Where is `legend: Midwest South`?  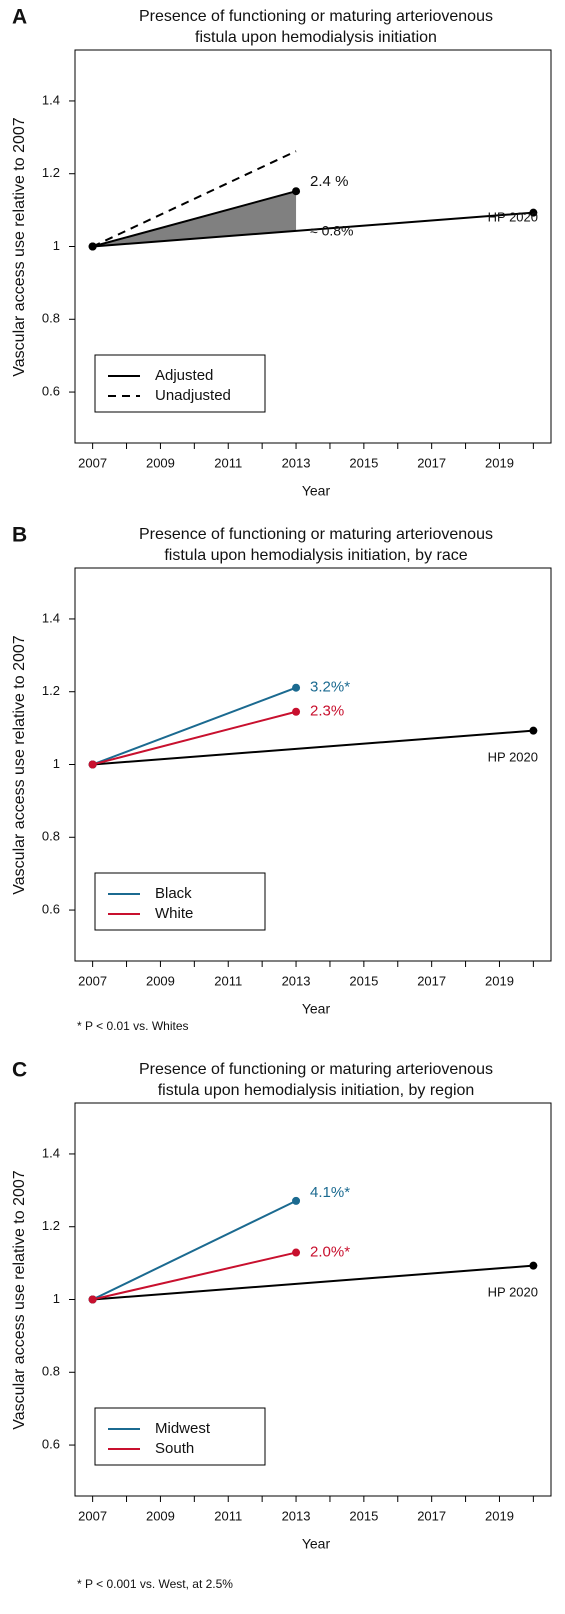
legend: Midwest South is located at coordinates (180, 1436).